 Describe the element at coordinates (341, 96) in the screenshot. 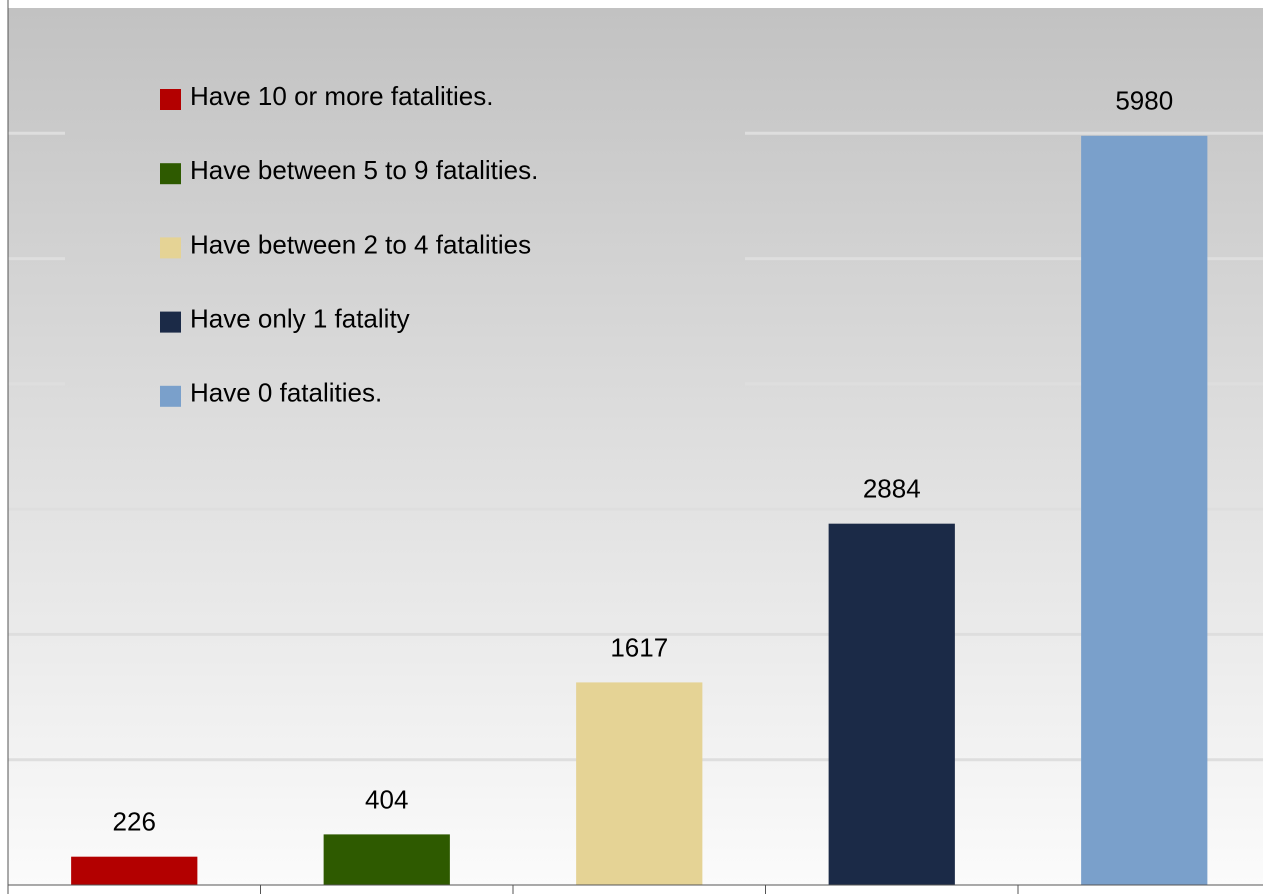

I see `legend-label: Have 10 or more fatalities.` at that location.